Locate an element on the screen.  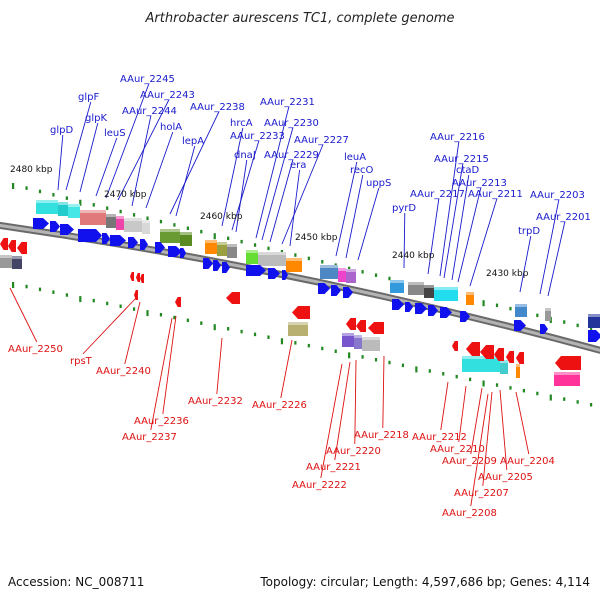
reverse-gene-label: AAur_2210 is located at coordinates (457, 449).